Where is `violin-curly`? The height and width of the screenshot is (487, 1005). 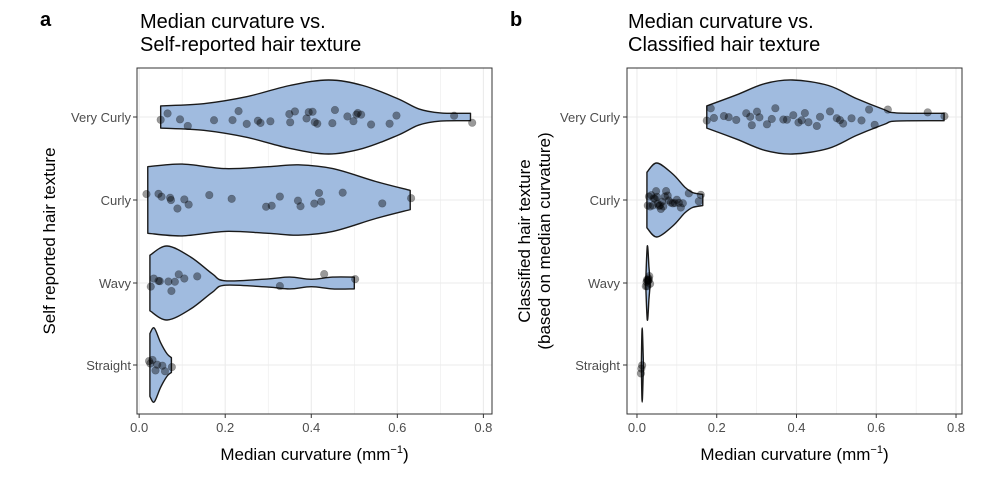 violin-curly is located at coordinates (675, 200).